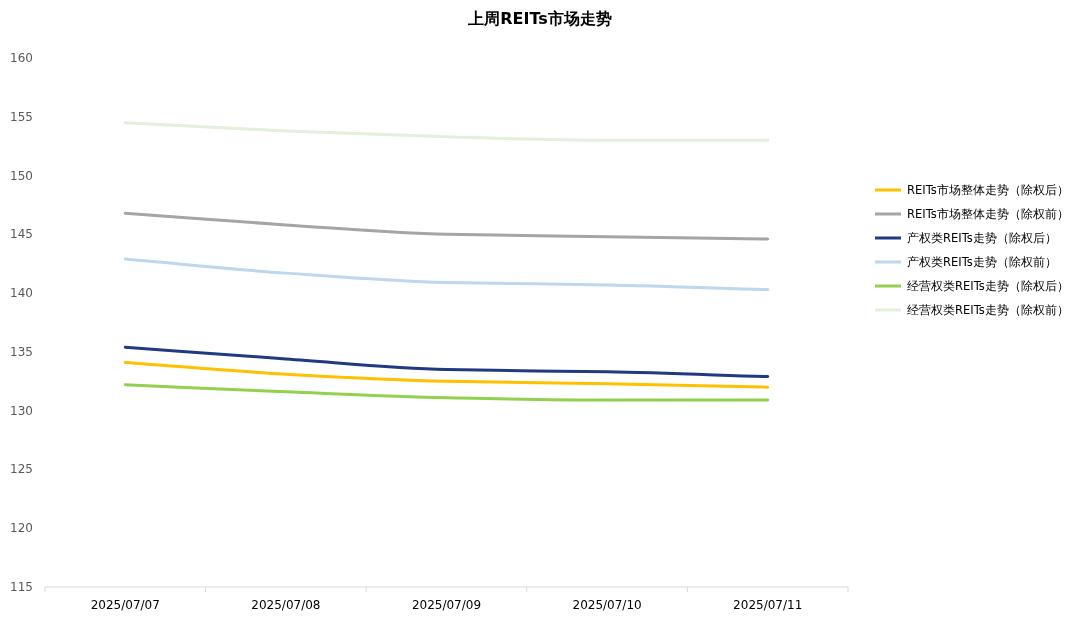 The height and width of the screenshot is (620, 1080). What do you see at coordinates (988, 286) in the screenshot?
I see `legend-label: 经营权类REITs走势（除权后）` at bounding box center [988, 286].